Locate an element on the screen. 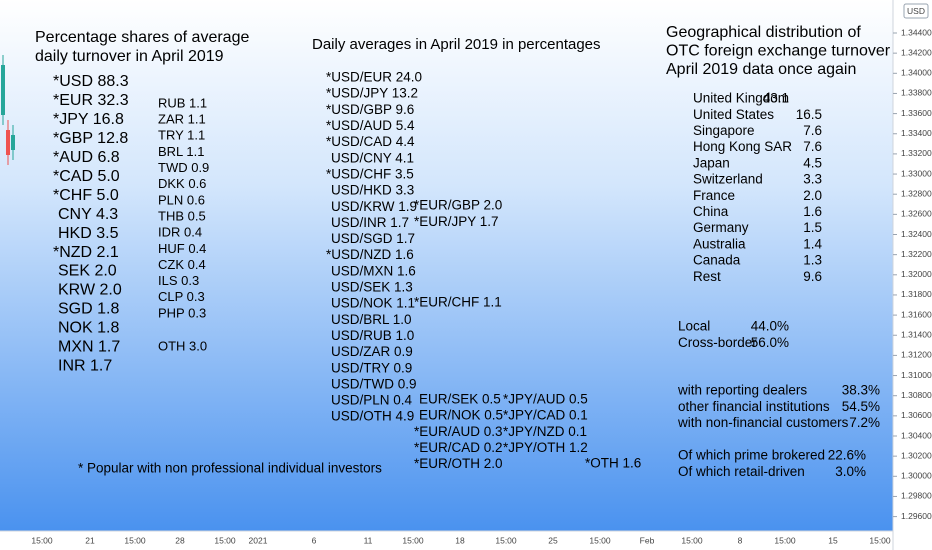 The width and height of the screenshot is (932, 550). geo-title: April 2019 data once again is located at coordinates (761, 69).